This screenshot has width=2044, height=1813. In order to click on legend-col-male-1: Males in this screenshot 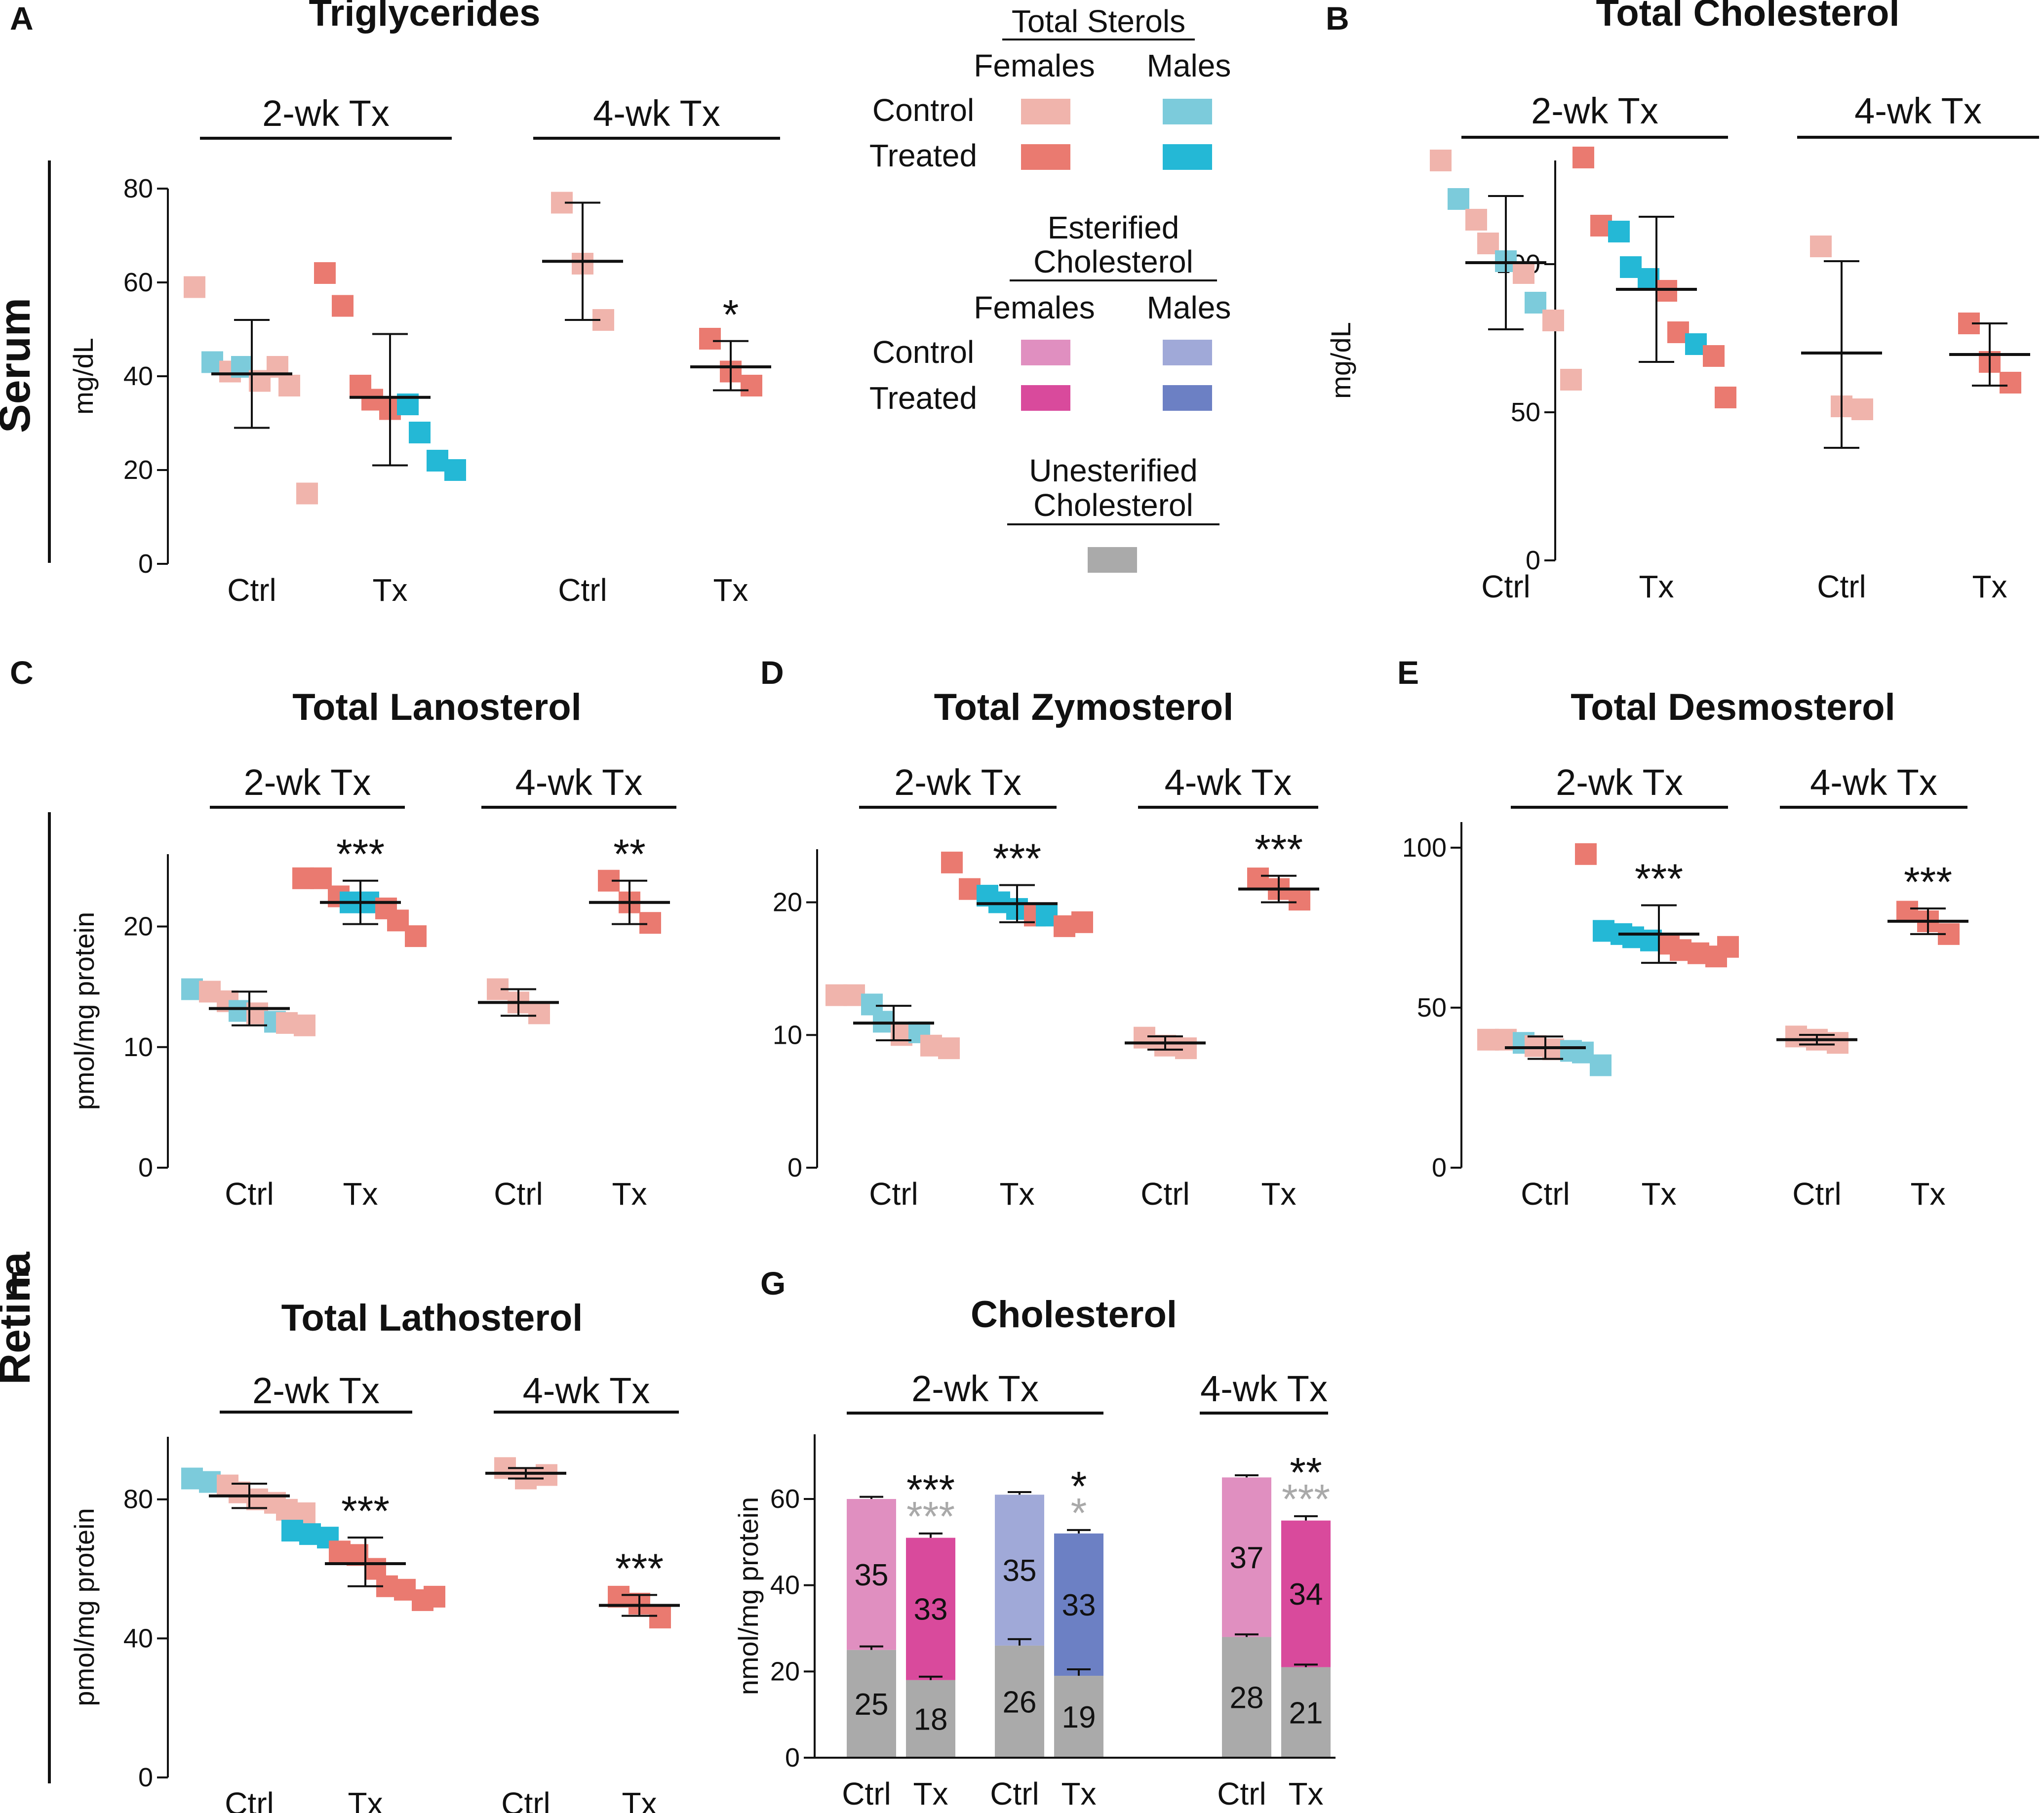, I will do `click(1189, 65)`.